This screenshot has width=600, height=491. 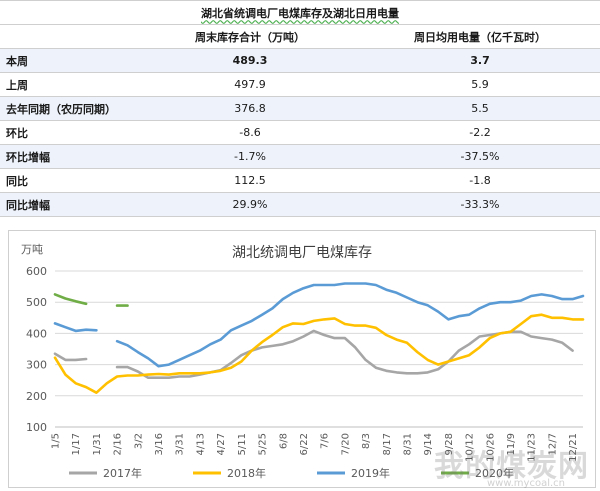 I want to click on row-label: 同比增幅, so click(x=70, y=204).